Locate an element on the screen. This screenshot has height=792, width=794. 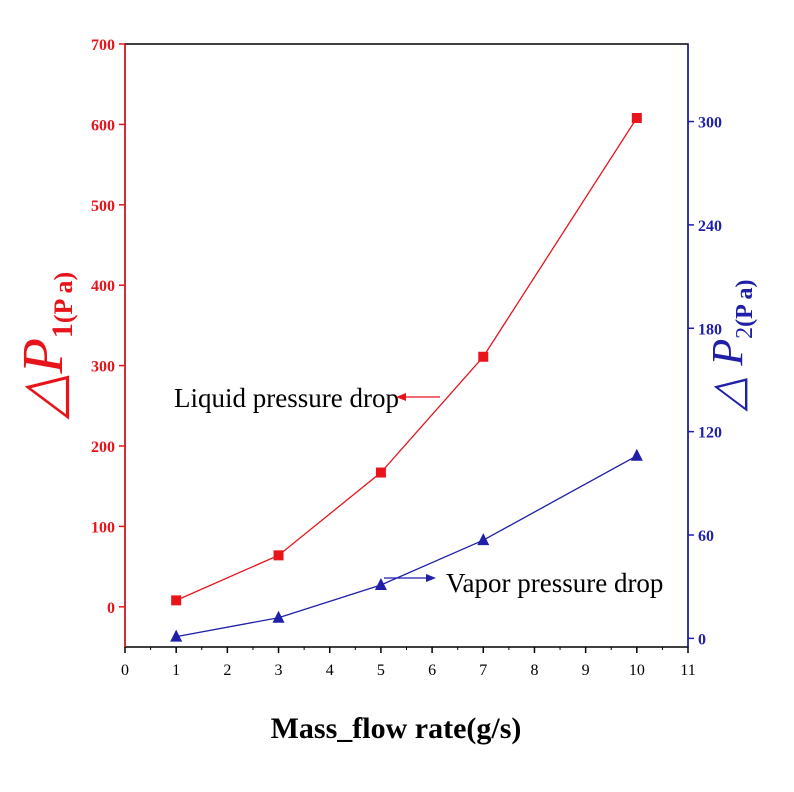
x-tick-label: 7 is located at coordinates (483, 670).